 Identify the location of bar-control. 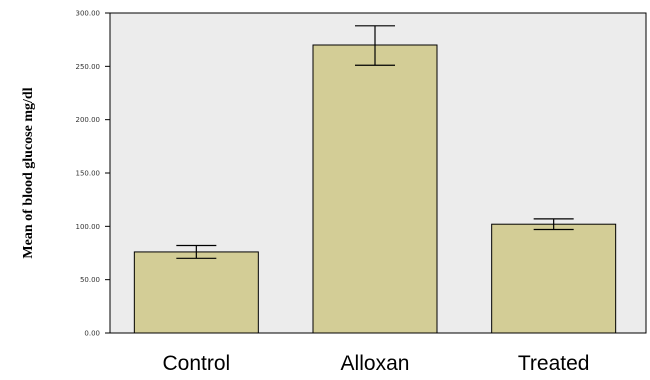
(196, 292).